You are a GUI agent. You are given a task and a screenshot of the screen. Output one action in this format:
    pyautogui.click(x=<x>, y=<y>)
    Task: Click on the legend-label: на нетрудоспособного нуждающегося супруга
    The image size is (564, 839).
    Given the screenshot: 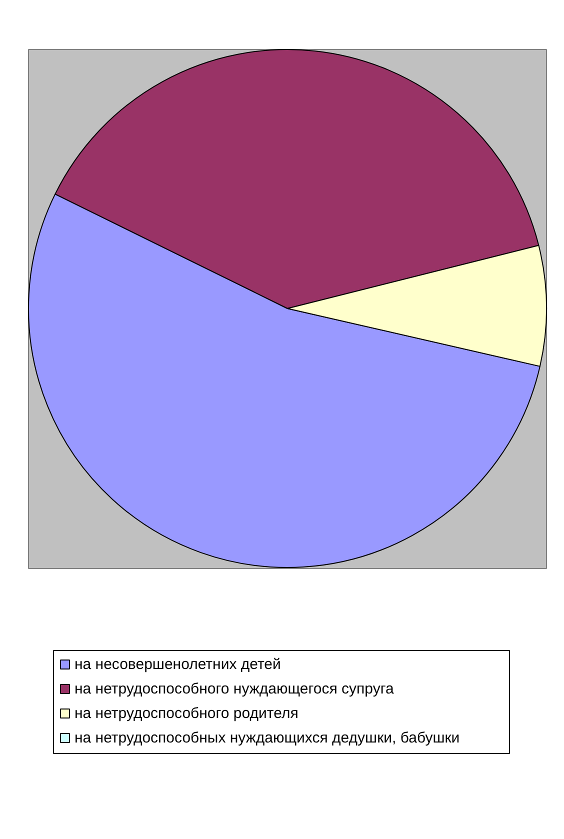 What is the action you would take?
    pyautogui.click(x=234, y=689)
    